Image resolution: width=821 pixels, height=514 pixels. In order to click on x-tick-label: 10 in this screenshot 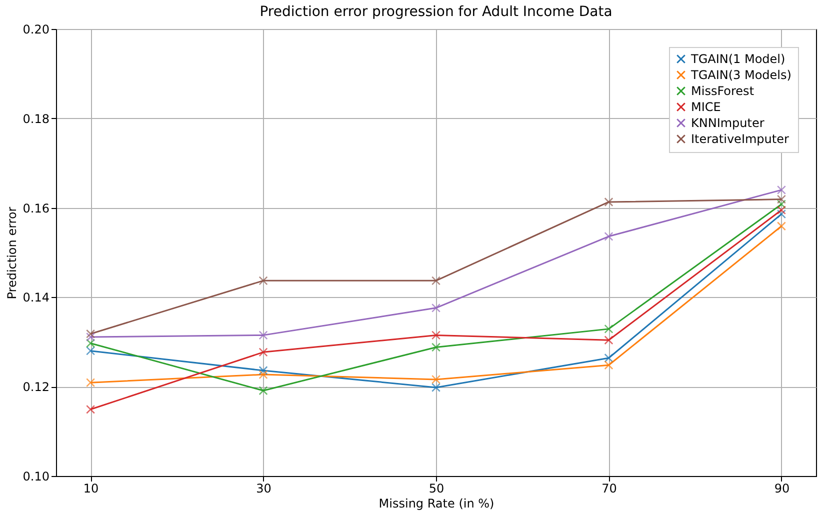, I will do `click(91, 489)`.